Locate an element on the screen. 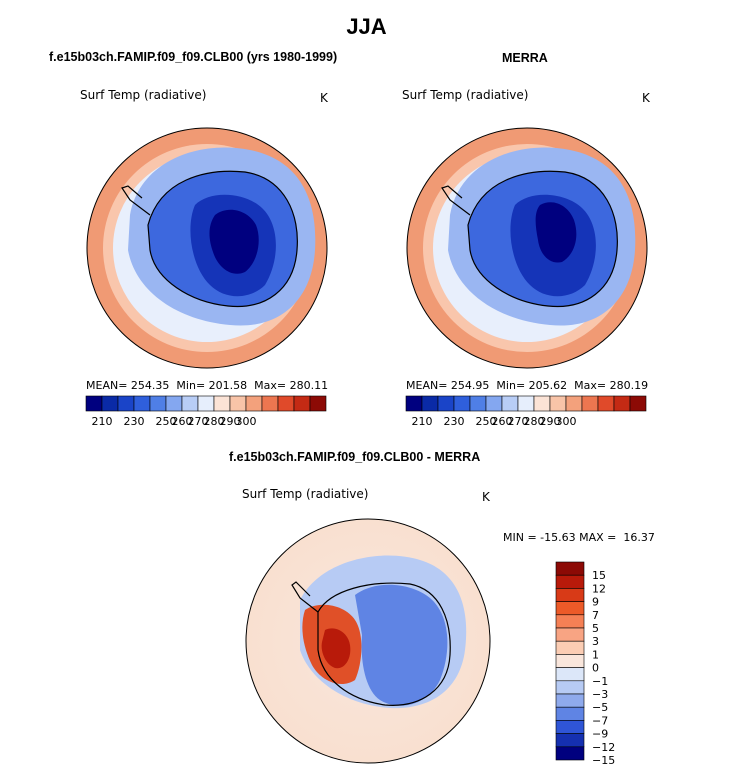  right-mean-label: MEAN= is located at coordinates (427, 385).